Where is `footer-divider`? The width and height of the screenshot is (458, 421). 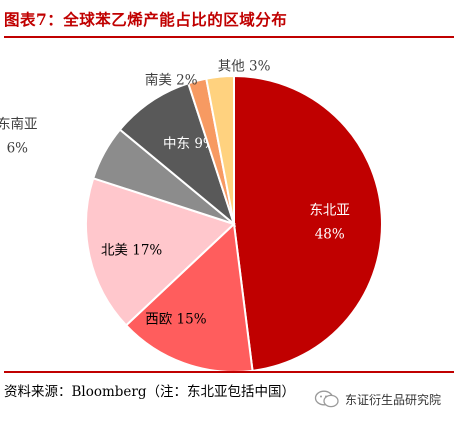 footer-divider is located at coordinates (229, 372).